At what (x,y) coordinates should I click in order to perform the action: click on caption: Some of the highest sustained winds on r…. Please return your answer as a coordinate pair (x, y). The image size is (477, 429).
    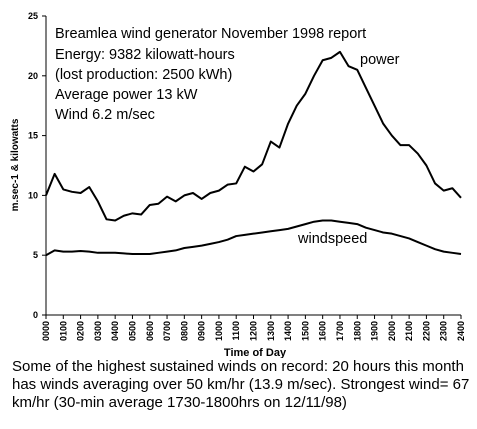
    Looking at the image, I should click on (241, 384).